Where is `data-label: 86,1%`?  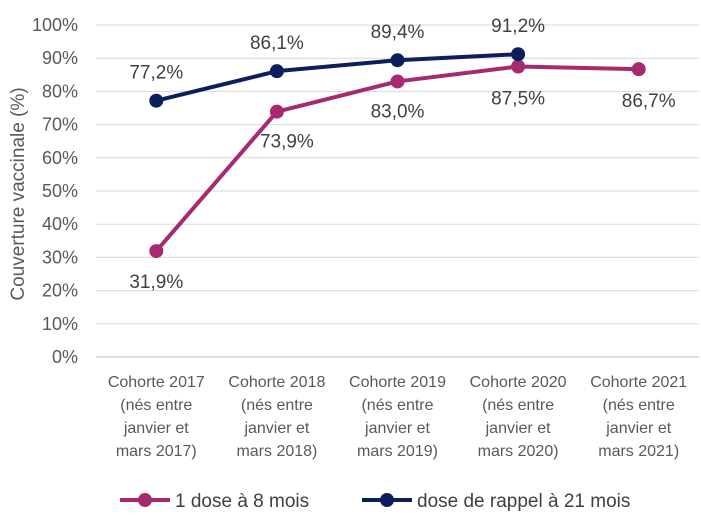
data-label: 86,1% is located at coordinates (277, 43).